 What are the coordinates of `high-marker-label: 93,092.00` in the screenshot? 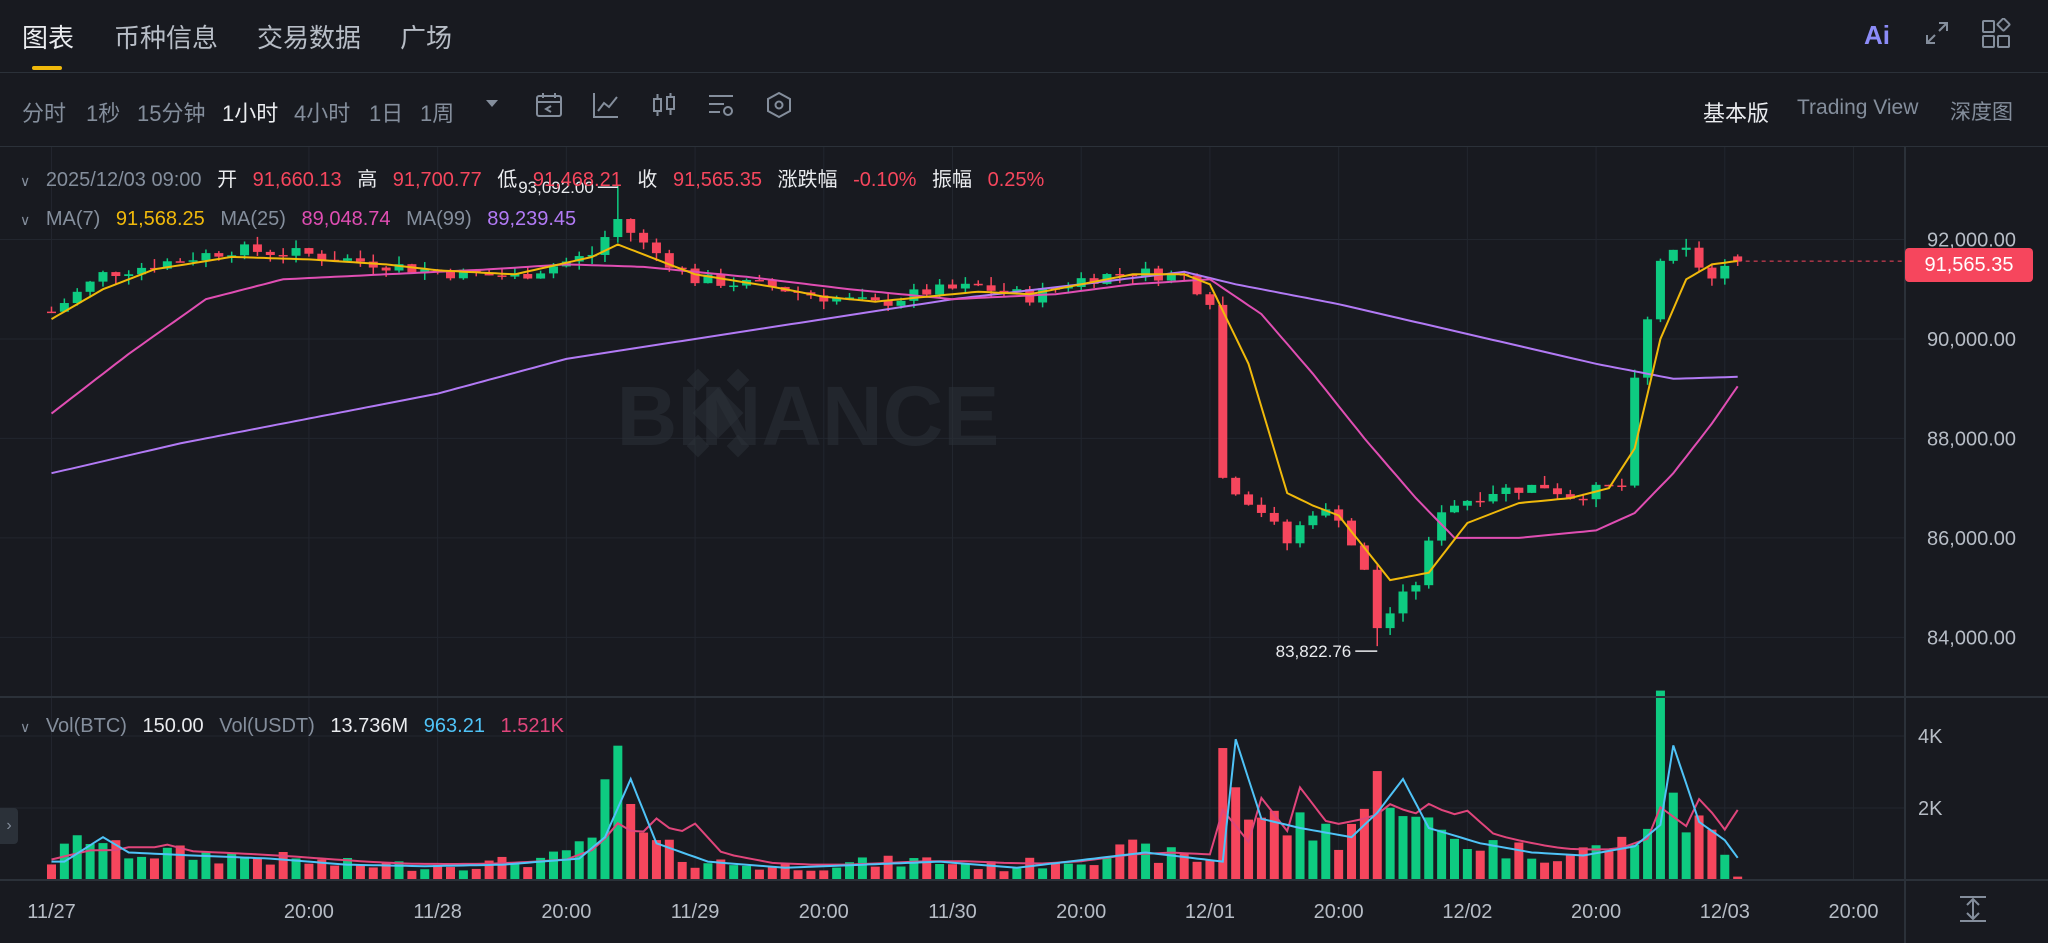 It's located at (556, 187).